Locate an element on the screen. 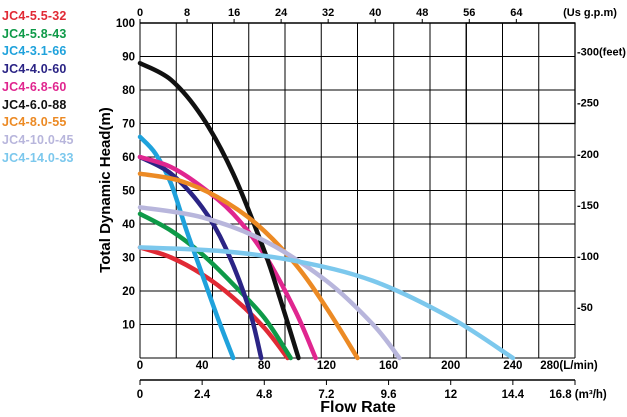  y-axis-label: Total Dynamic Head(m) is located at coordinates (105, 190).